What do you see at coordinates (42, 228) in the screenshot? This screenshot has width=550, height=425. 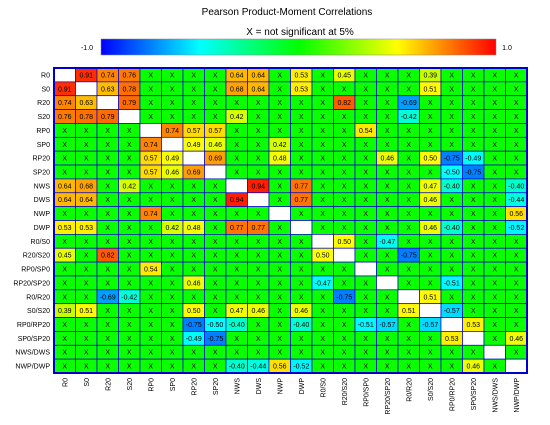 I see `row-label: DWP` at bounding box center [42, 228].